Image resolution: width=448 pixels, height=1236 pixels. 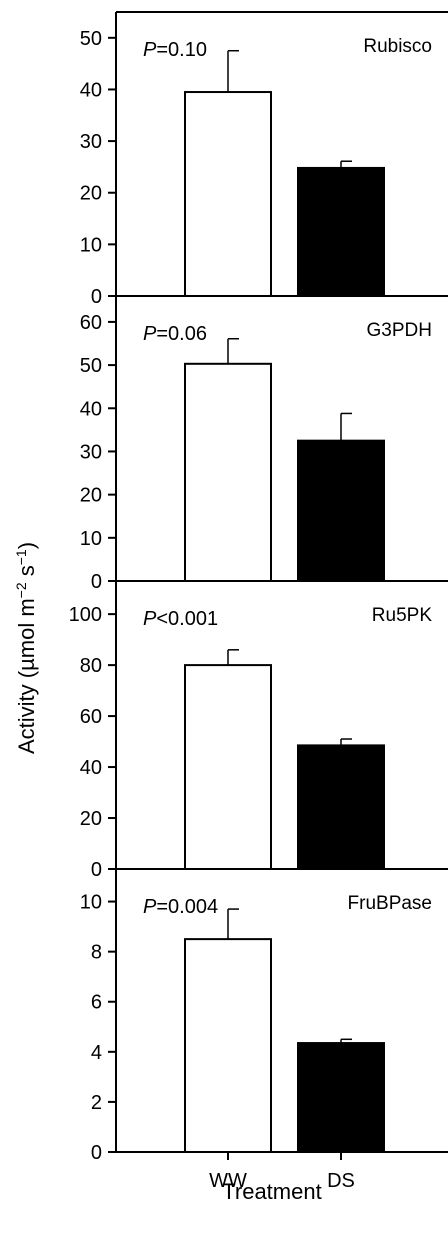 I want to click on enzyme-label: FruBPase, so click(x=390, y=903).